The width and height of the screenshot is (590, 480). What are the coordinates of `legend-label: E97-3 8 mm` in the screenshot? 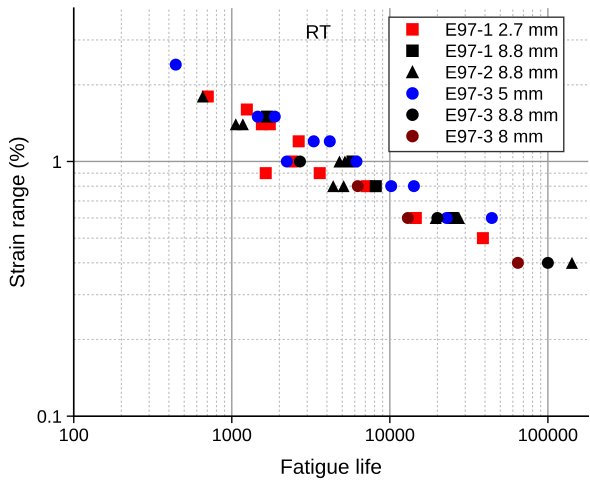 It's located at (494, 136).